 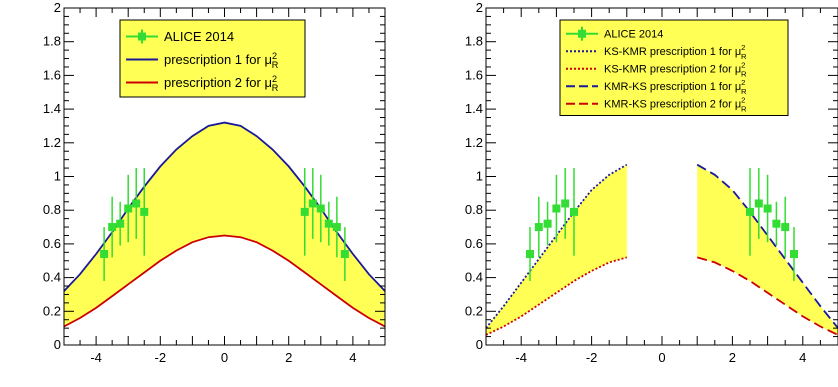 I want to click on legend-label: prescription 2 for μ2 R, so click(x=221, y=83).